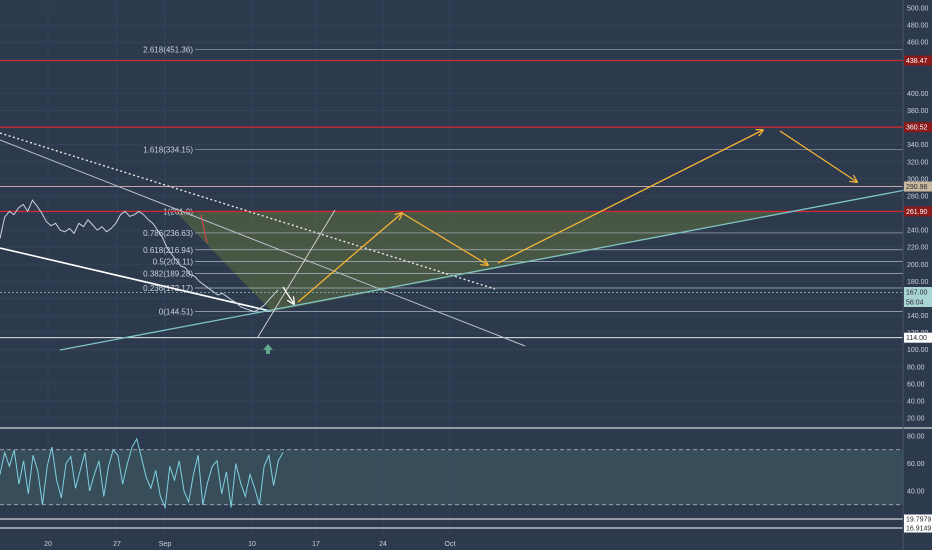 The width and height of the screenshot is (932, 550). Describe the element at coordinates (383, 544) in the screenshot. I see `time-axis-tick-label: 24` at that location.